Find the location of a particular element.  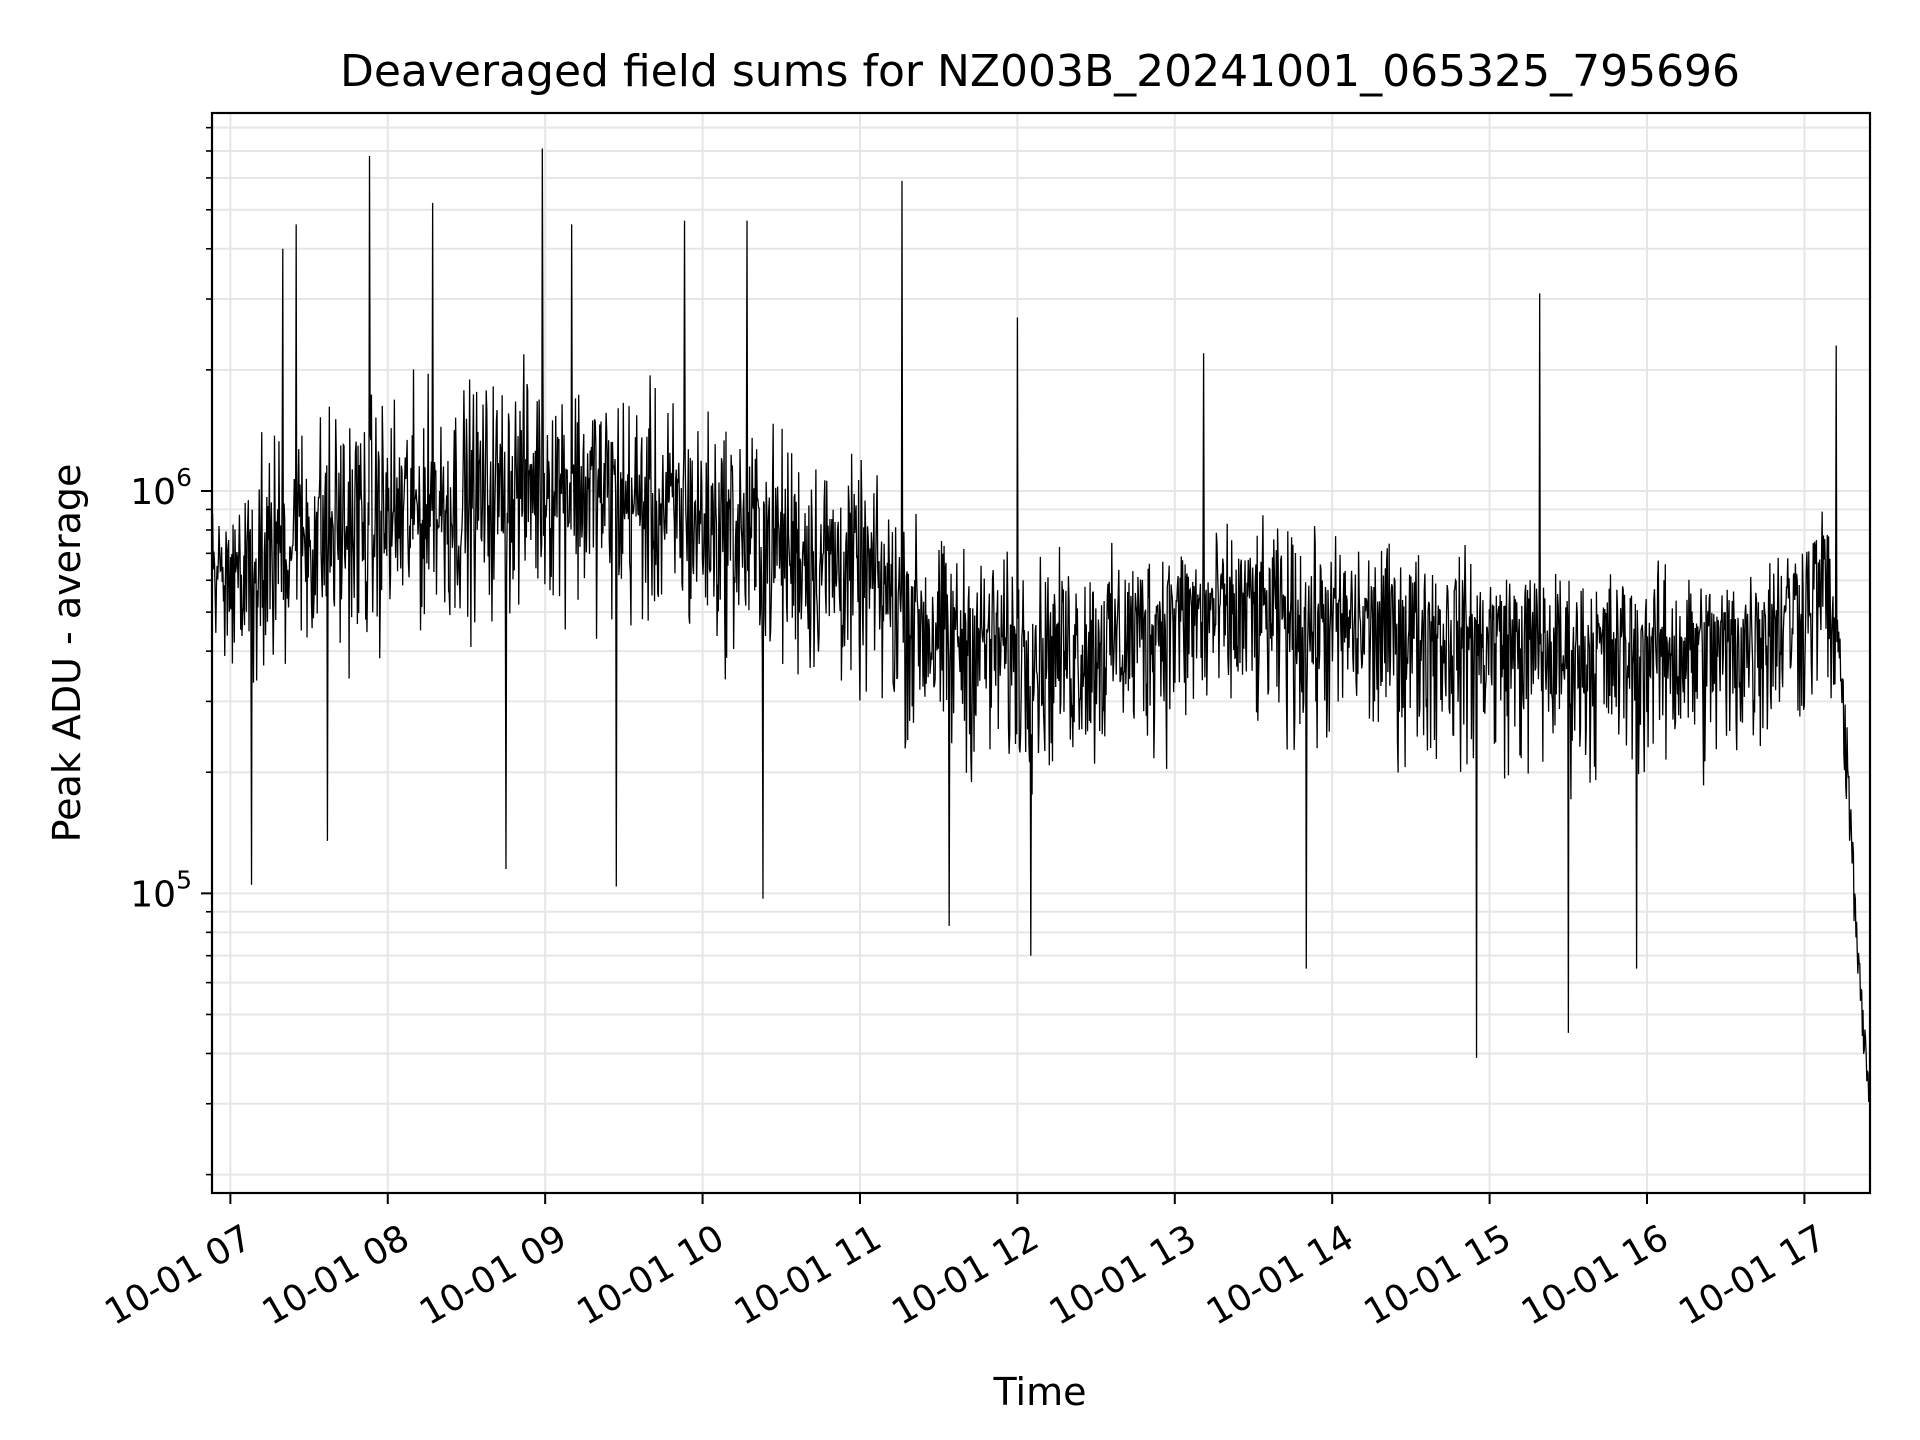

y-tick-exponent: 6 is located at coordinates (184, 477).